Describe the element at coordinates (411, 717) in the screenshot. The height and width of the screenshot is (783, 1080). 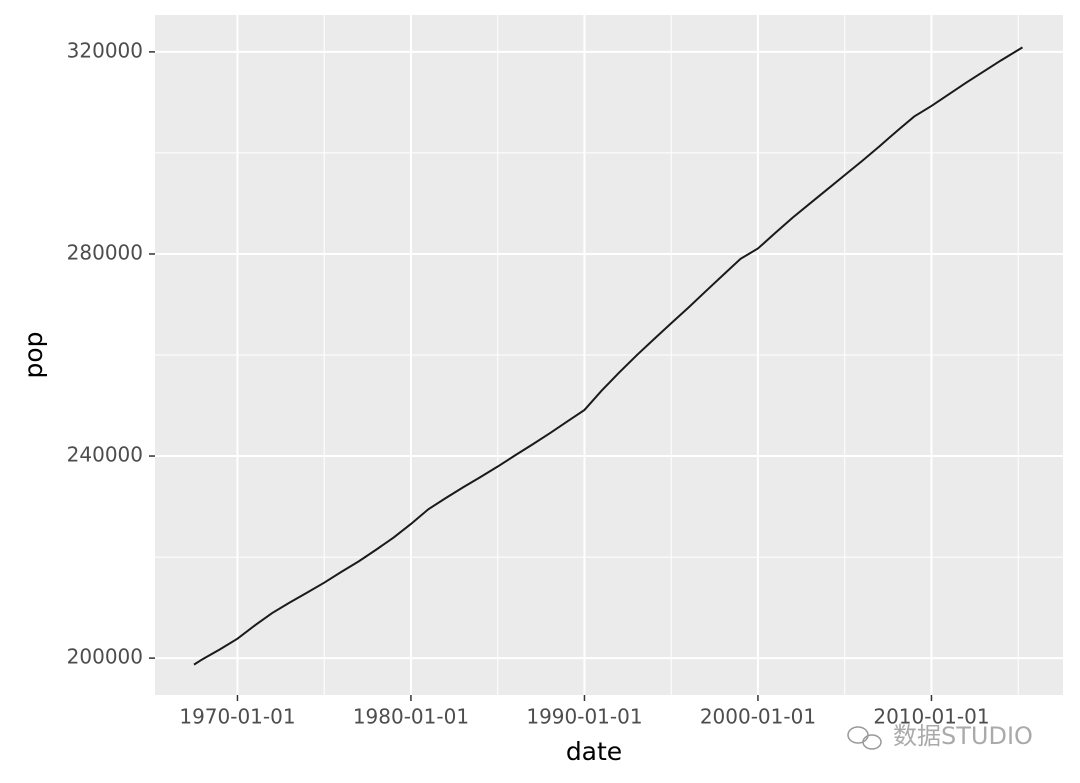
I see `x-tick-label: 1980-01-01` at that location.